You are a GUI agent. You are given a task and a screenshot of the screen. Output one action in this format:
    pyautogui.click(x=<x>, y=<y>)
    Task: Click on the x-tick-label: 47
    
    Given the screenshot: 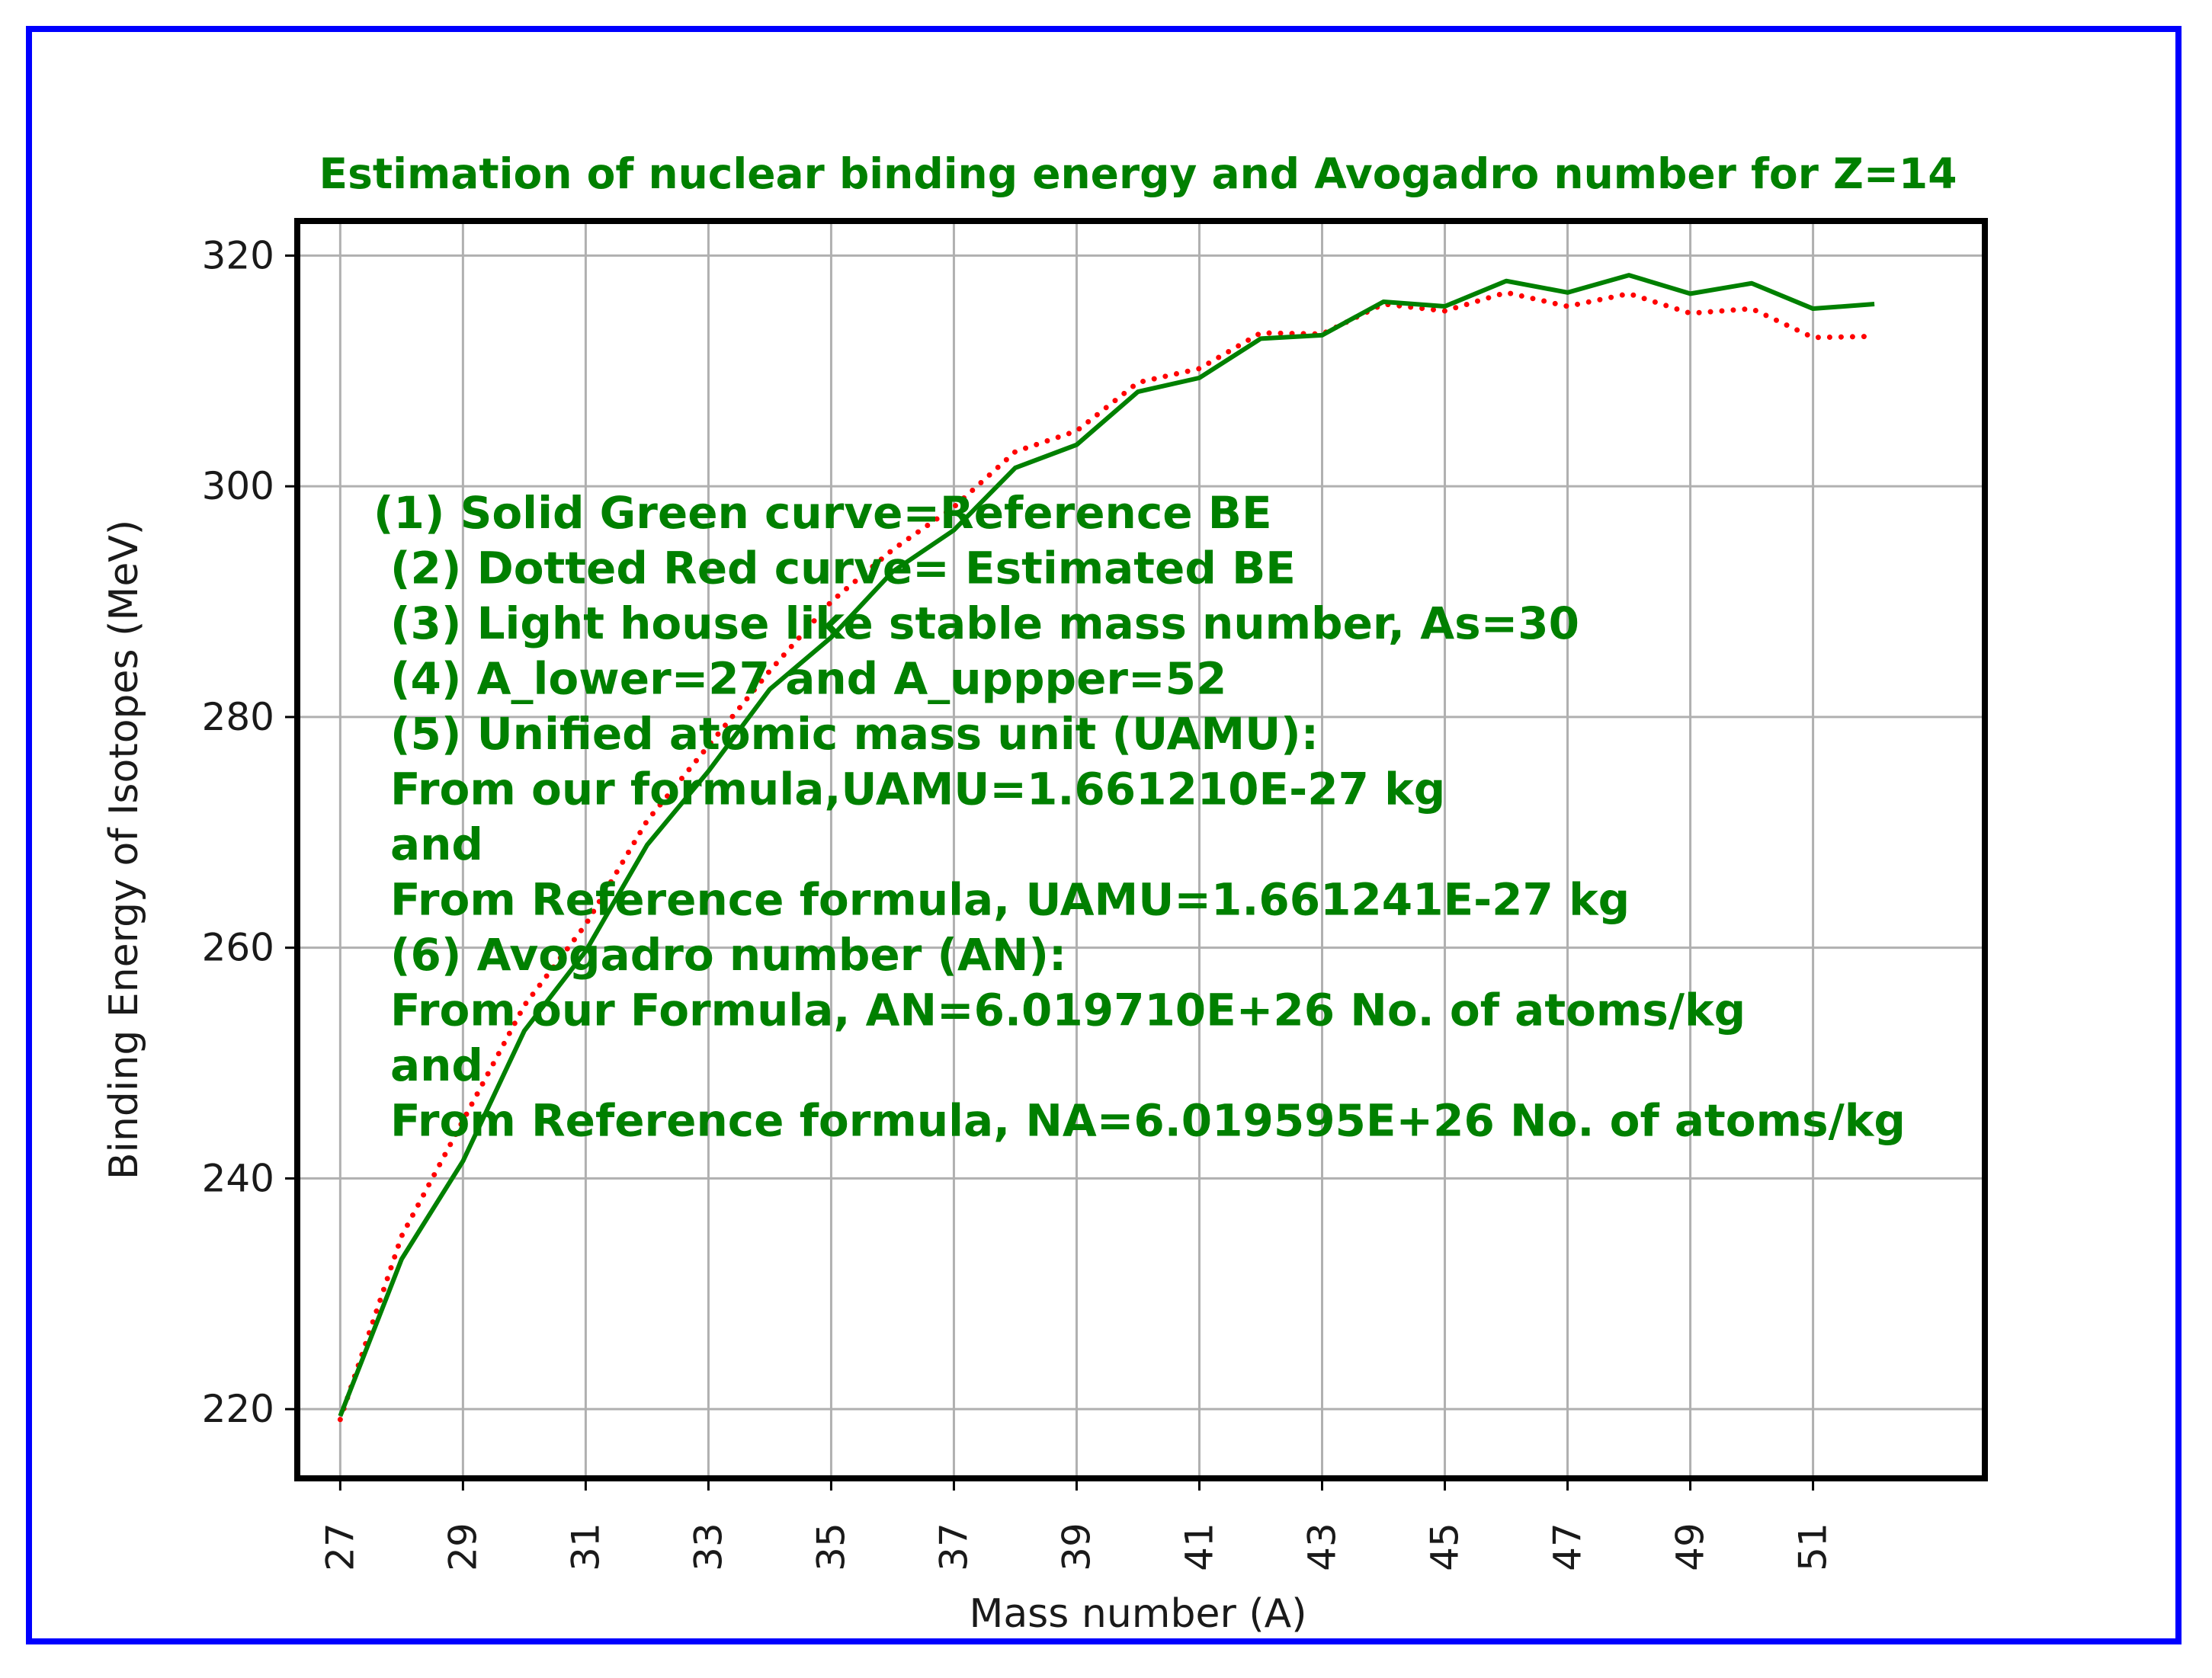 What is the action you would take?
    pyautogui.click(x=1568, y=1547)
    